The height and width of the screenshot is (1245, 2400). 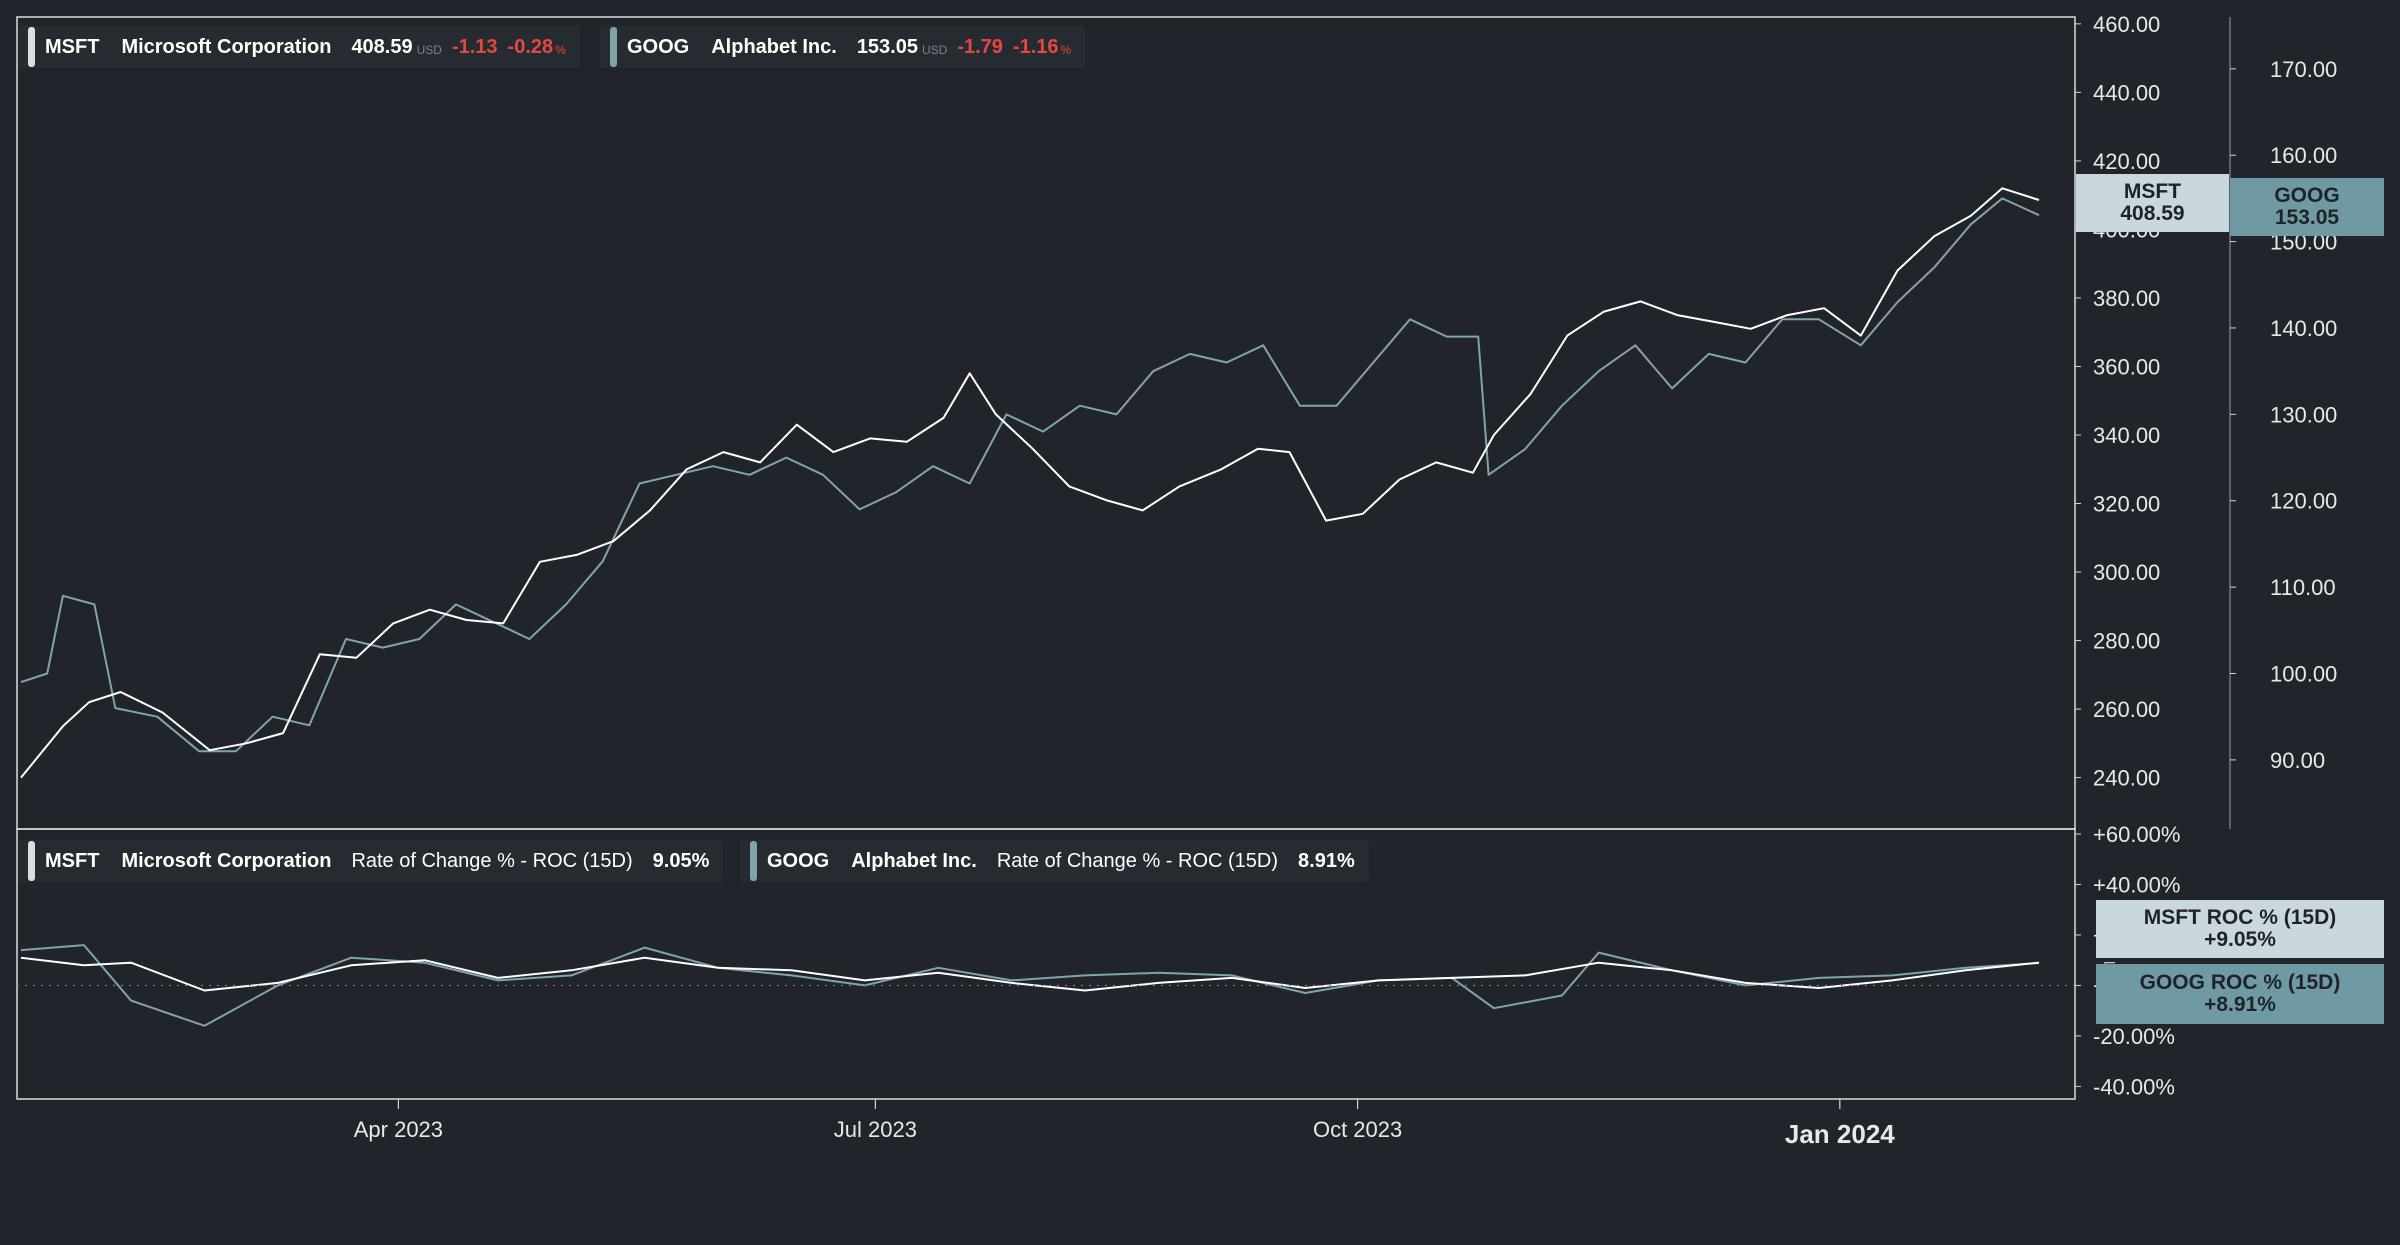 What do you see at coordinates (681, 860) in the screenshot?
I see `legend-indicator-value: 9.05%` at bounding box center [681, 860].